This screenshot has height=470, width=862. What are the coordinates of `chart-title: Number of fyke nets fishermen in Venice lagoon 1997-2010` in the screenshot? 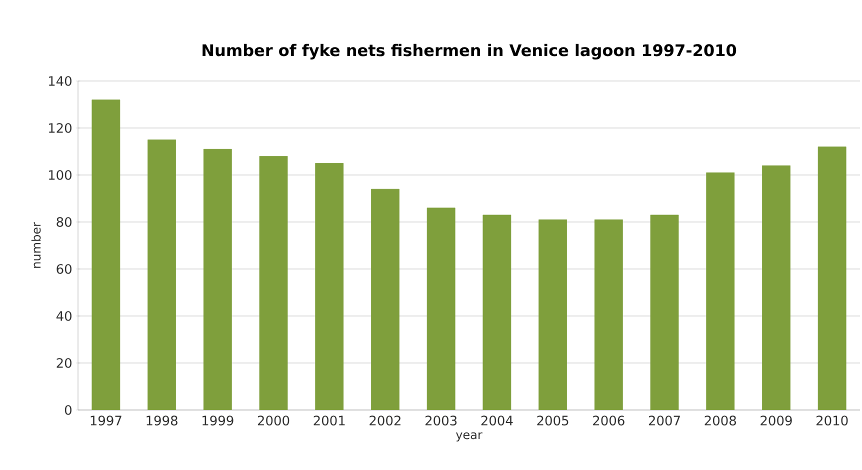 It's located at (469, 52).